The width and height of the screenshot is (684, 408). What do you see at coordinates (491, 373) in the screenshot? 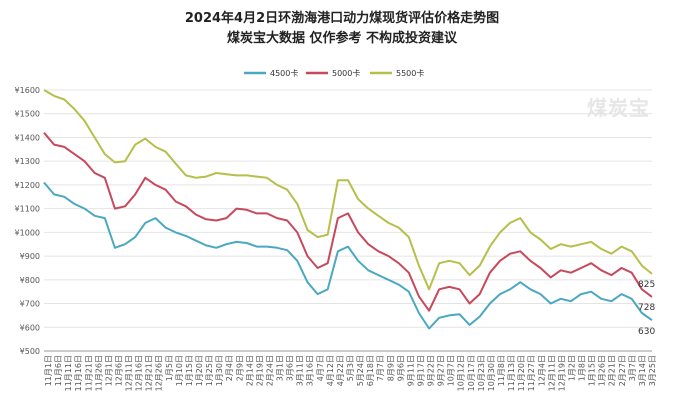
I see `x-tick-label: 10月30日` at bounding box center [491, 373].